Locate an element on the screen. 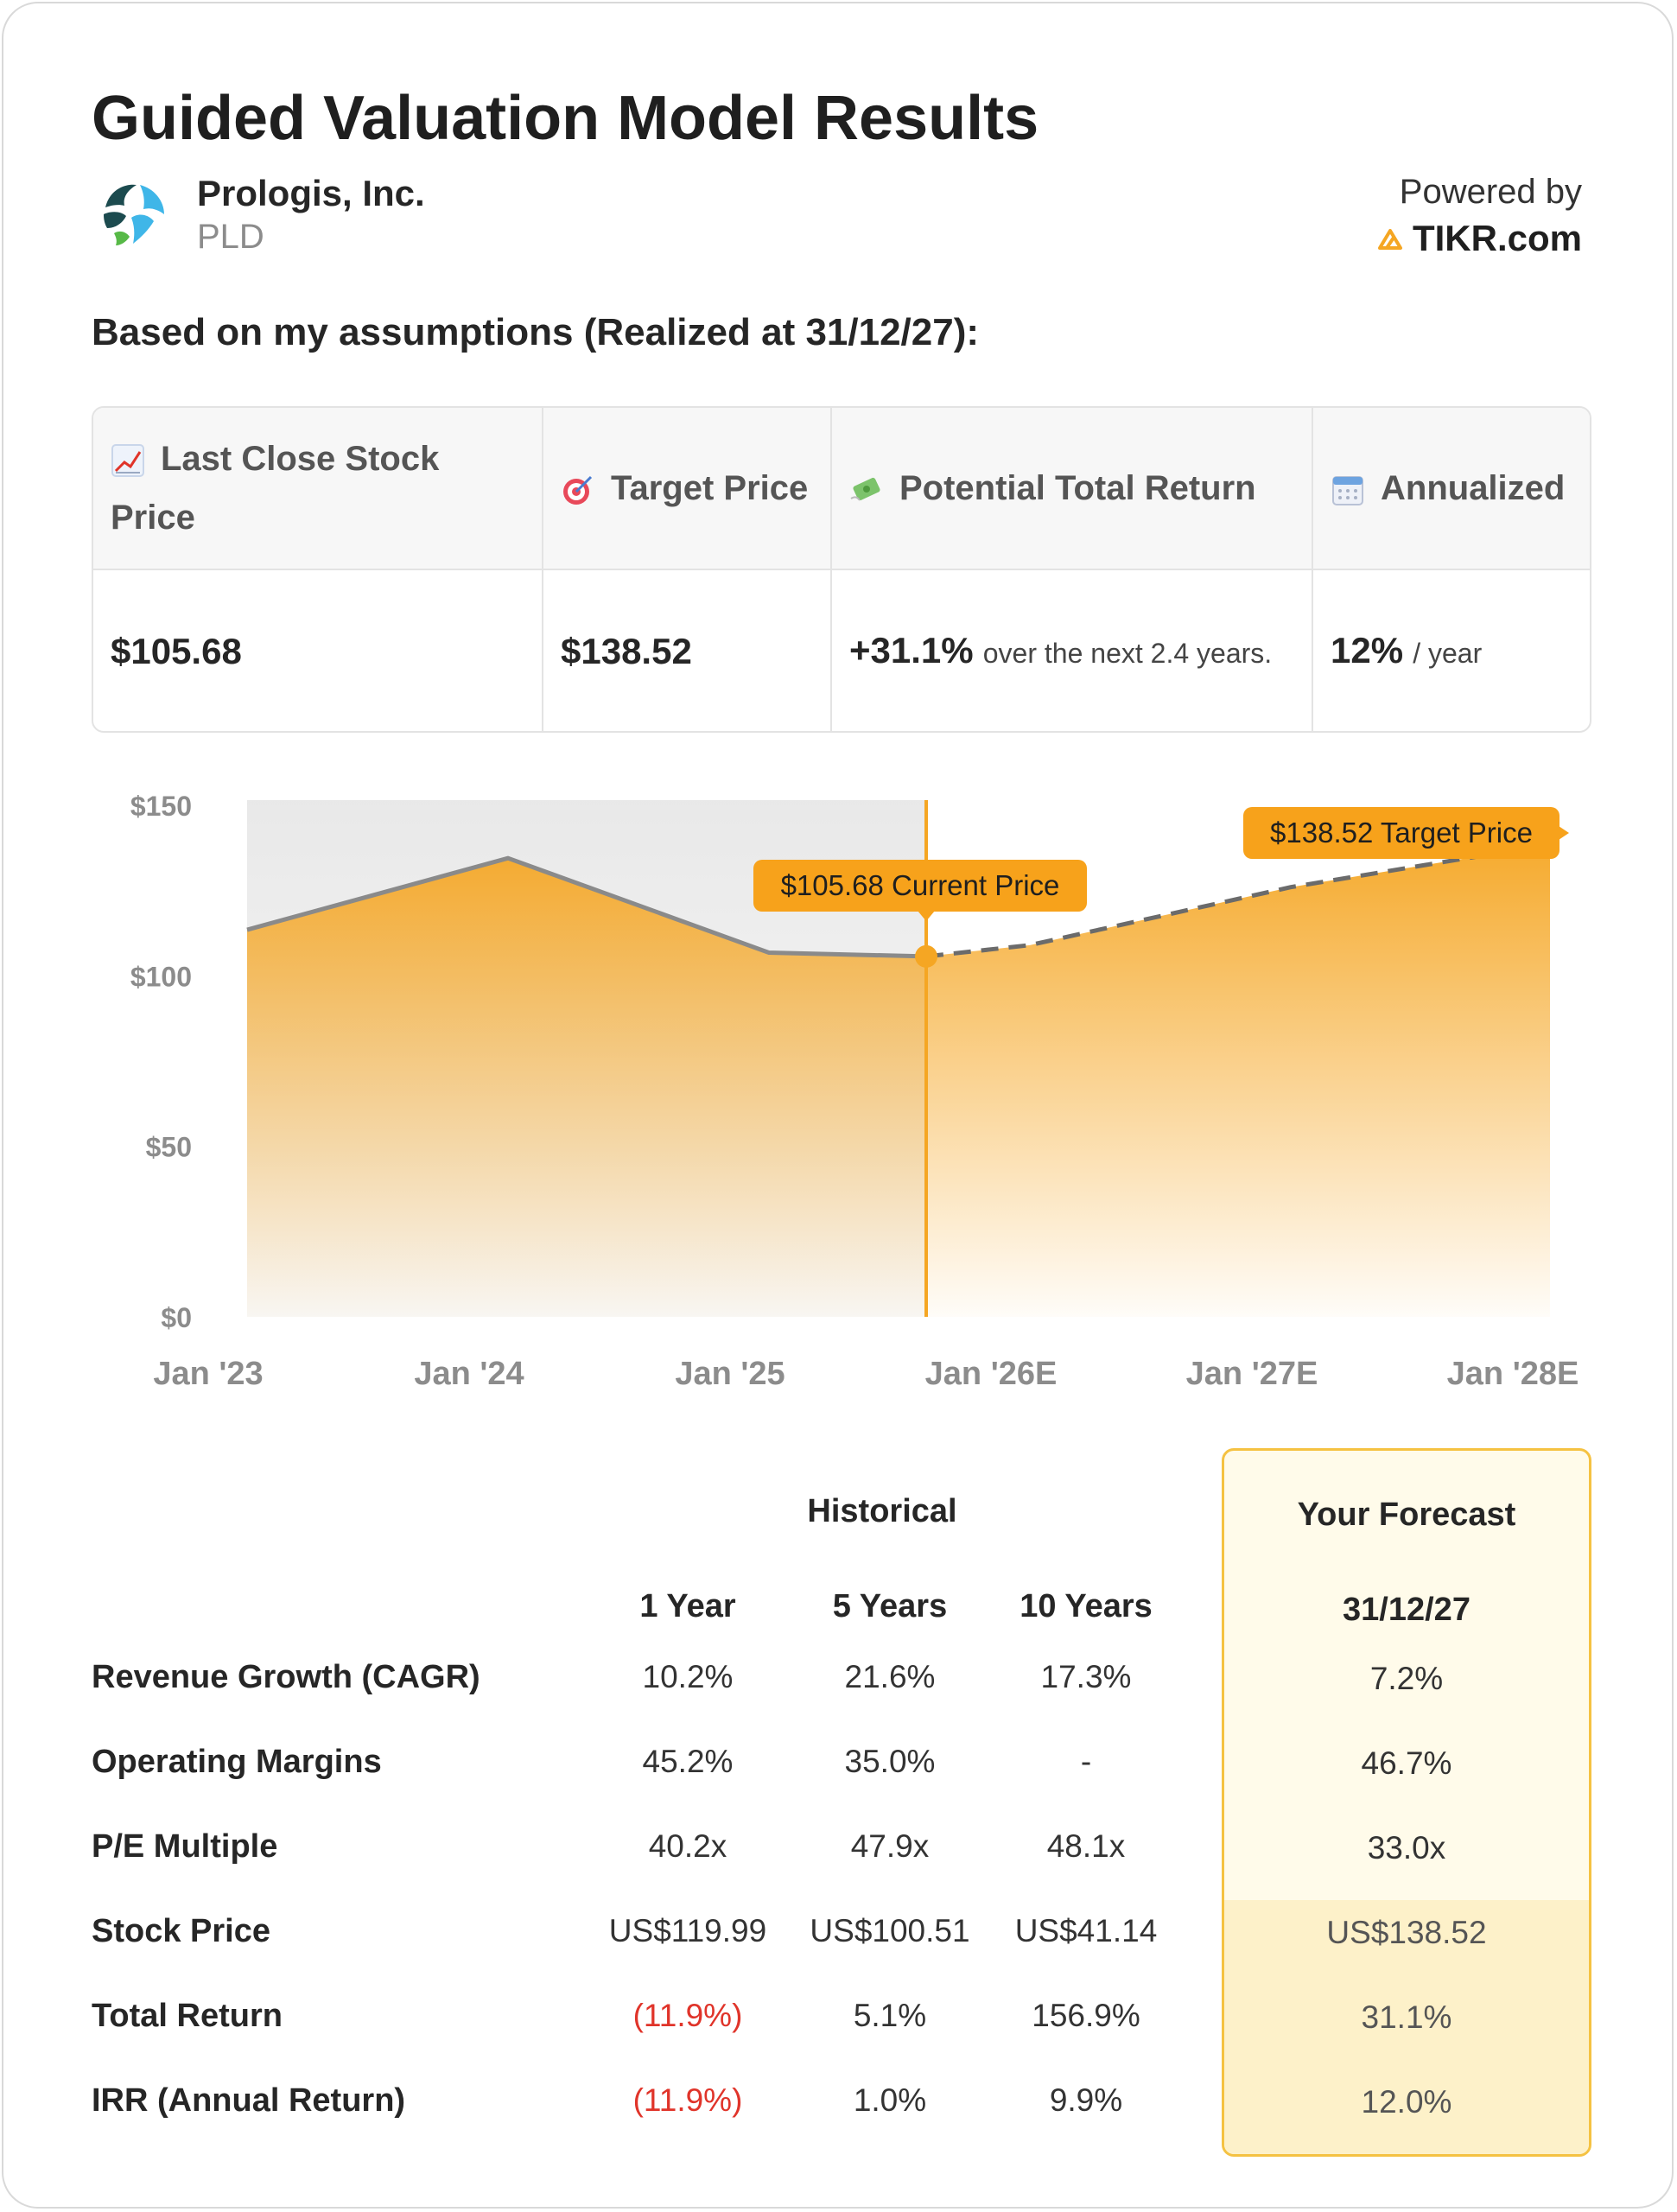 Image resolution: width=1677 pixels, height=2212 pixels. current-price-label: $105.68 Current Price is located at coordinates (920, 886).